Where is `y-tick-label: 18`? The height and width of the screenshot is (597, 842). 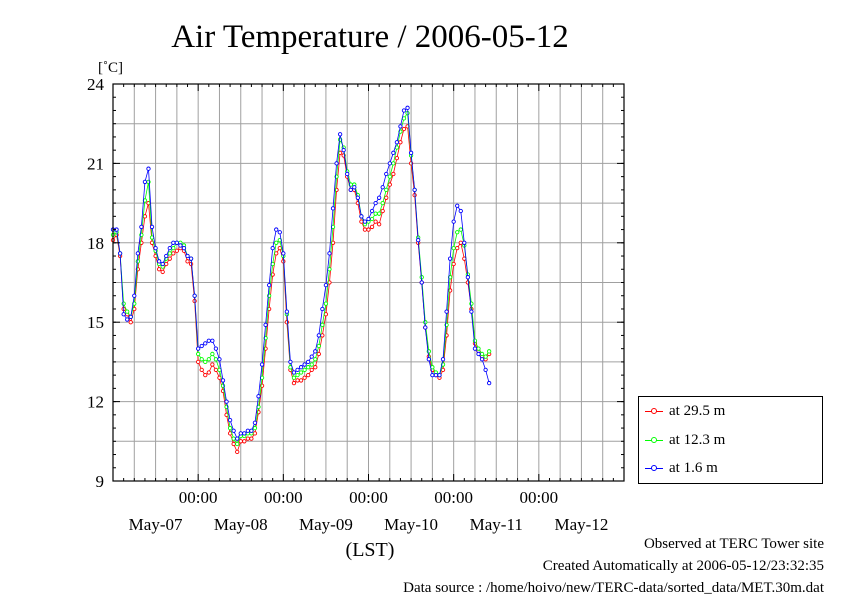
y-tick-label: 18 is located at coordinates (95, 243).